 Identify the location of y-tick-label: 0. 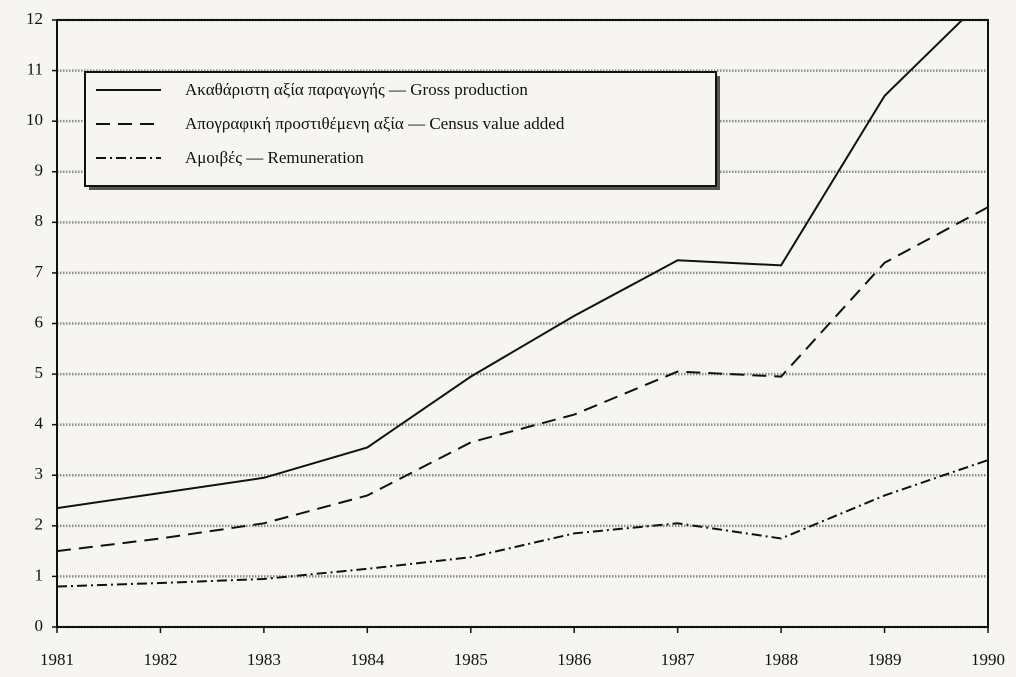
(39, 625).